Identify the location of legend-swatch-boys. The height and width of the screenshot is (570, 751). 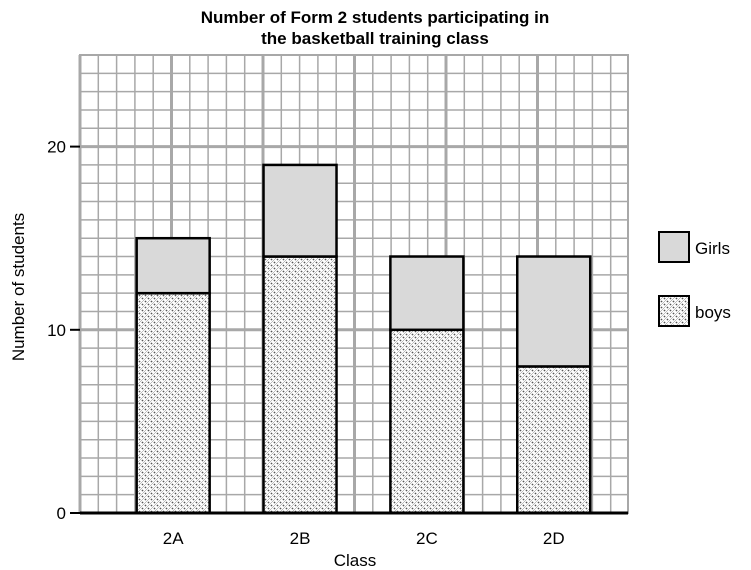
(674, 311).